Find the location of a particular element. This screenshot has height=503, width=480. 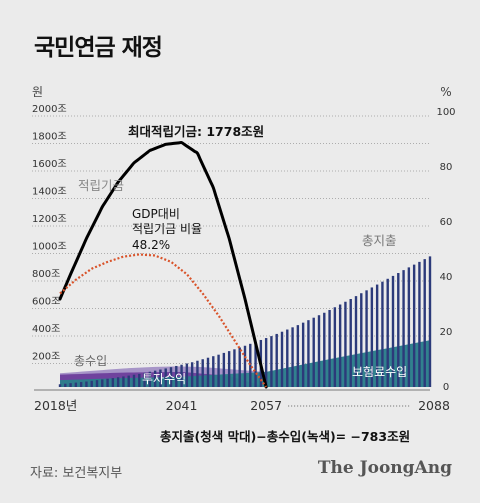

page-title: 국민연금 재정 is located at coordinates (98, 48).